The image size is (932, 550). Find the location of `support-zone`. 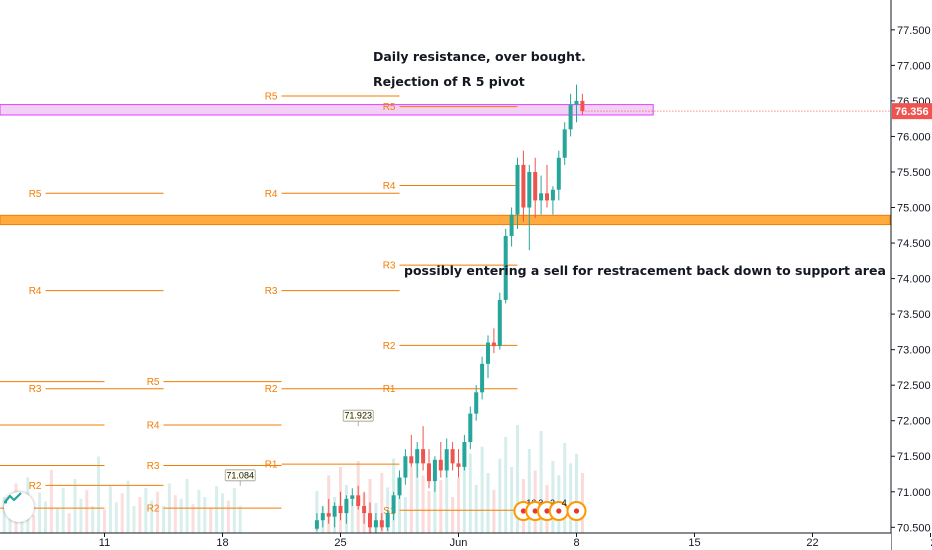

support-zone is located at coordinates (445, 220).